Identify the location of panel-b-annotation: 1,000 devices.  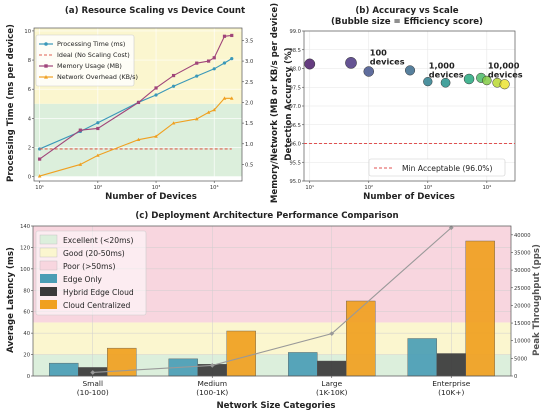
(446, 70).